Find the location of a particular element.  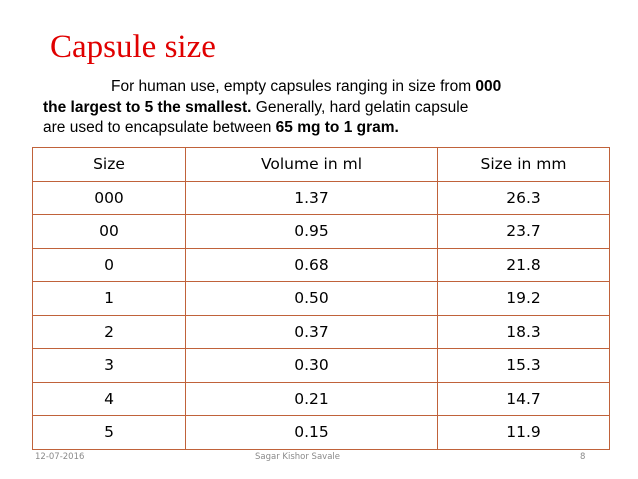

cell-size-mm: 26.3 is located at coordinates (523, 197).